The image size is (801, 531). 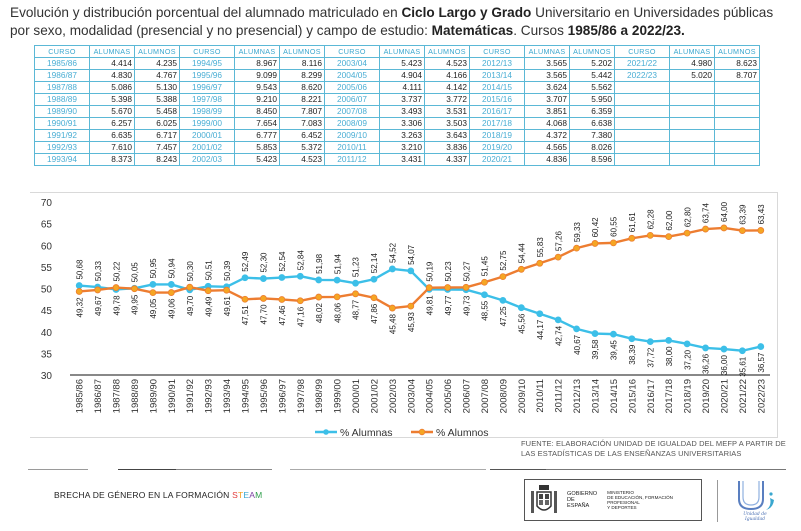 I want to click on data-label-alumnos: 49,49, so click(x=208, y=306).